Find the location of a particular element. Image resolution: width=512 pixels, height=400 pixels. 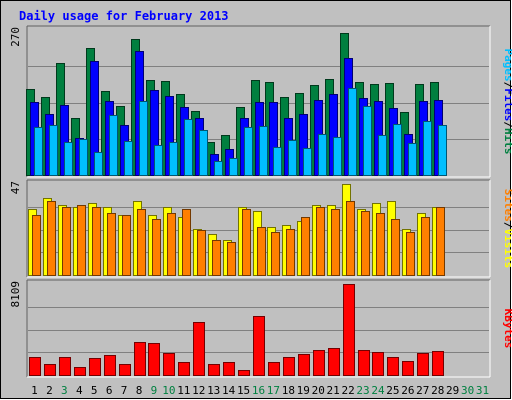

x-day-label: 4 is located at coordinates (79, 390).